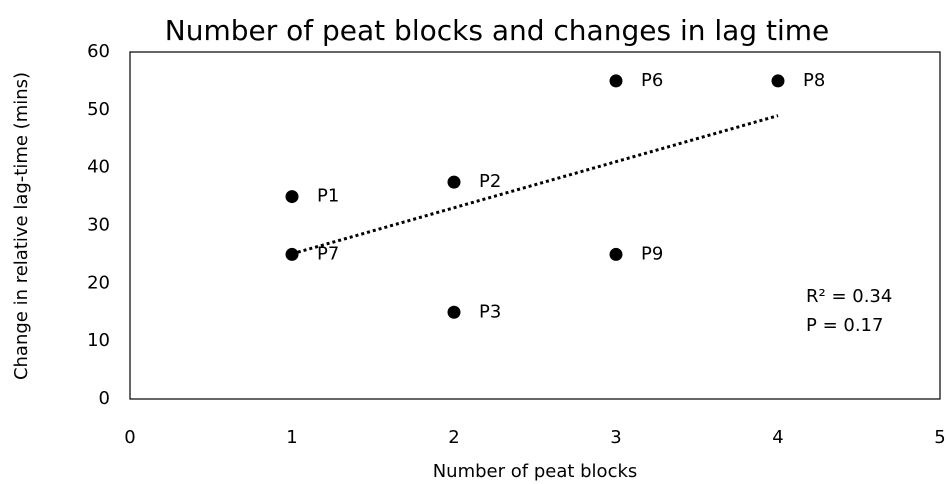 The image size is (946, 484). What do you see at coordinates (652, 253) in the screenshot?
I see `point-label: P9` at bounding box center [652, 253].